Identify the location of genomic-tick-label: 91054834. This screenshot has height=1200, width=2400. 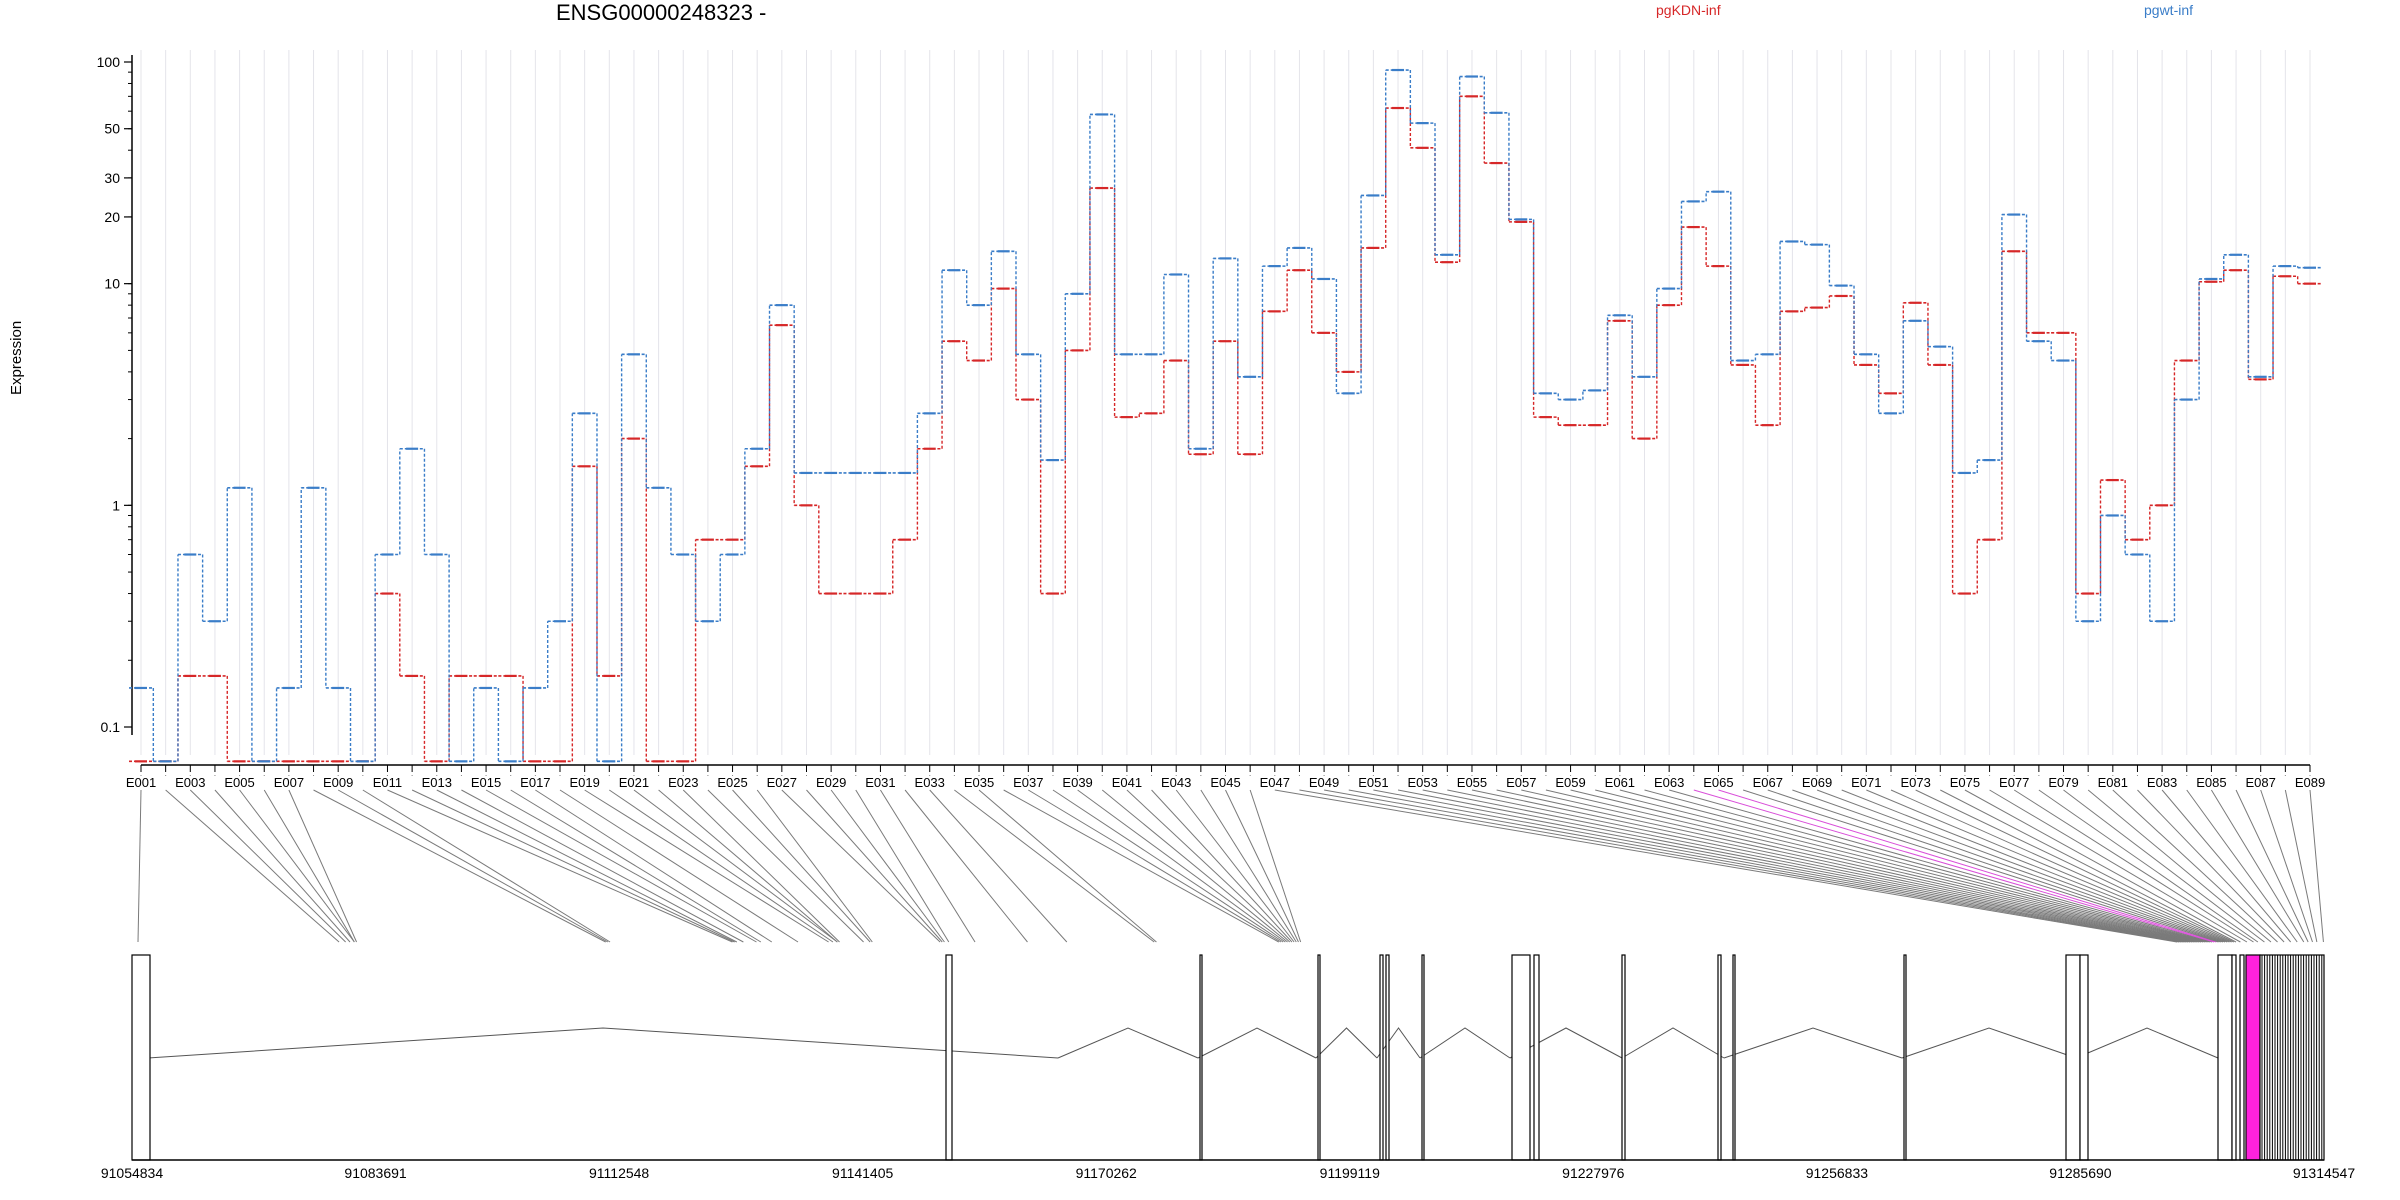
(132, 1173).